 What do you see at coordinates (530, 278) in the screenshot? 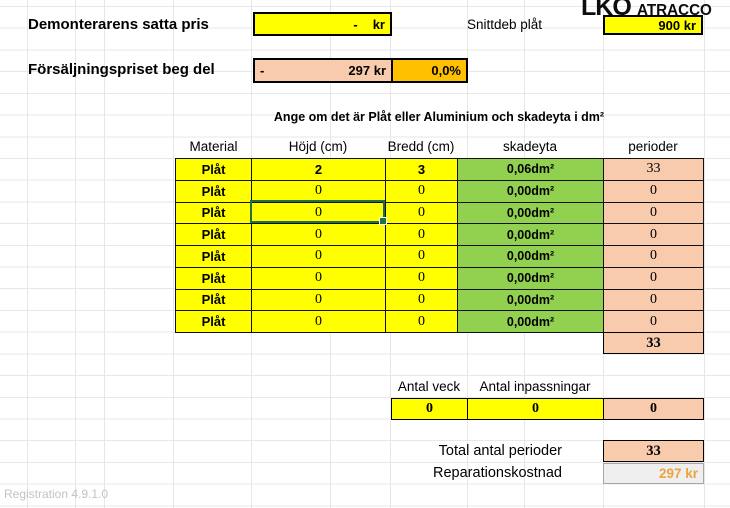
I see `cell-skadeyta-row6: 0,00dm²` at bounding box center [530, 278].